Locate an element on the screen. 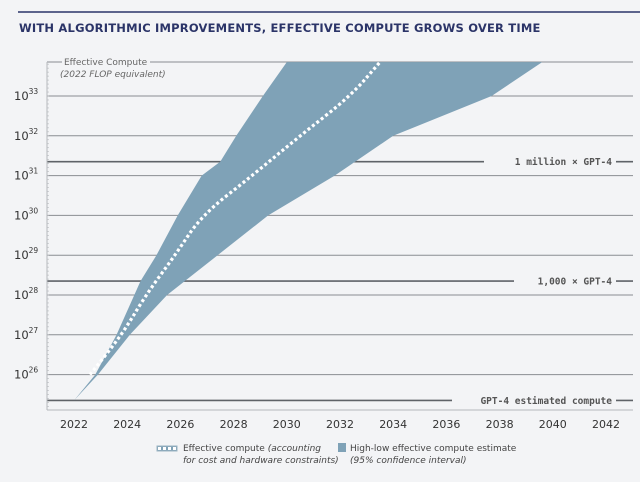  y-tick-label: 1030 is located at coordinates (26, 214).